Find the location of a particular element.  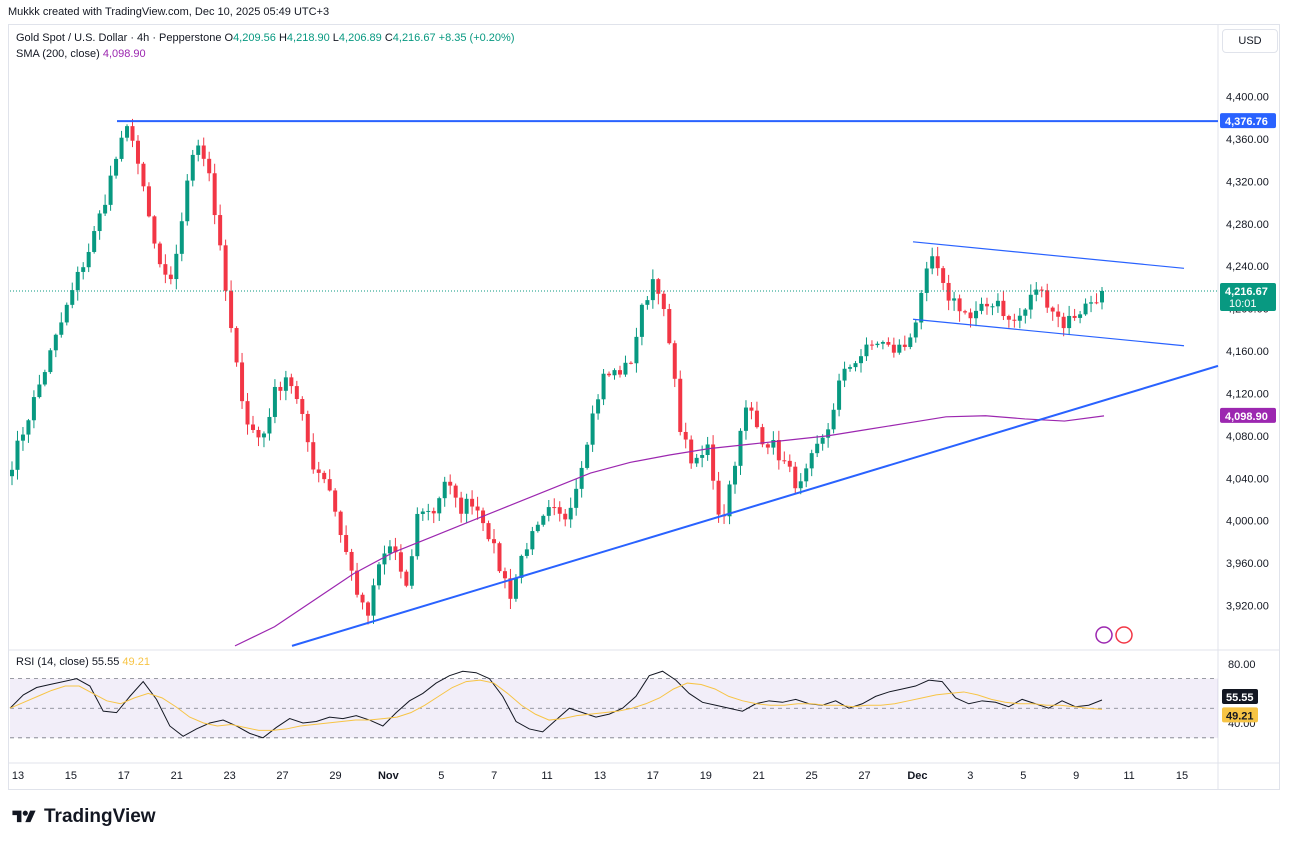

sma-value: 4,098.90 is located at coordinates (124, 54).